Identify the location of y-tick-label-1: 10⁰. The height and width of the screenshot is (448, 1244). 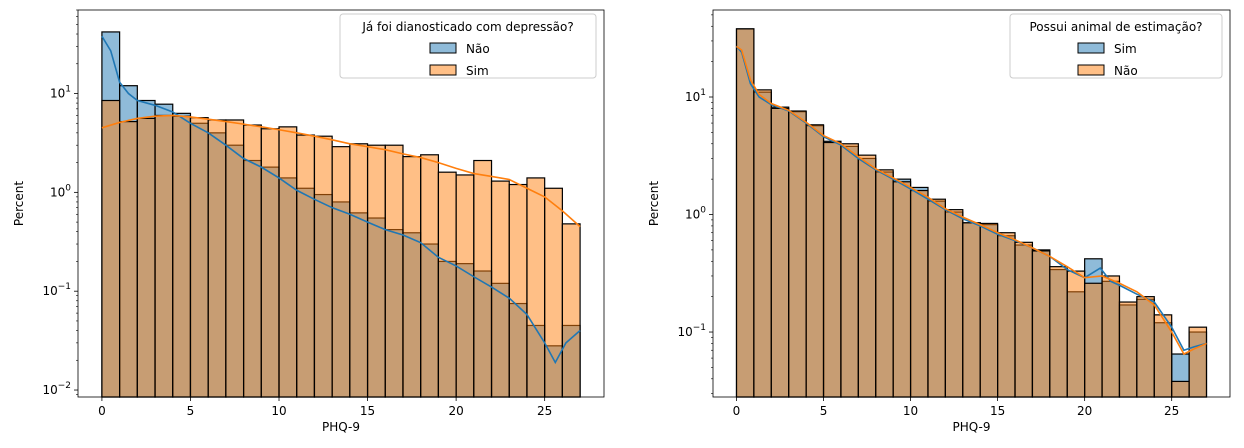
(695, 214).